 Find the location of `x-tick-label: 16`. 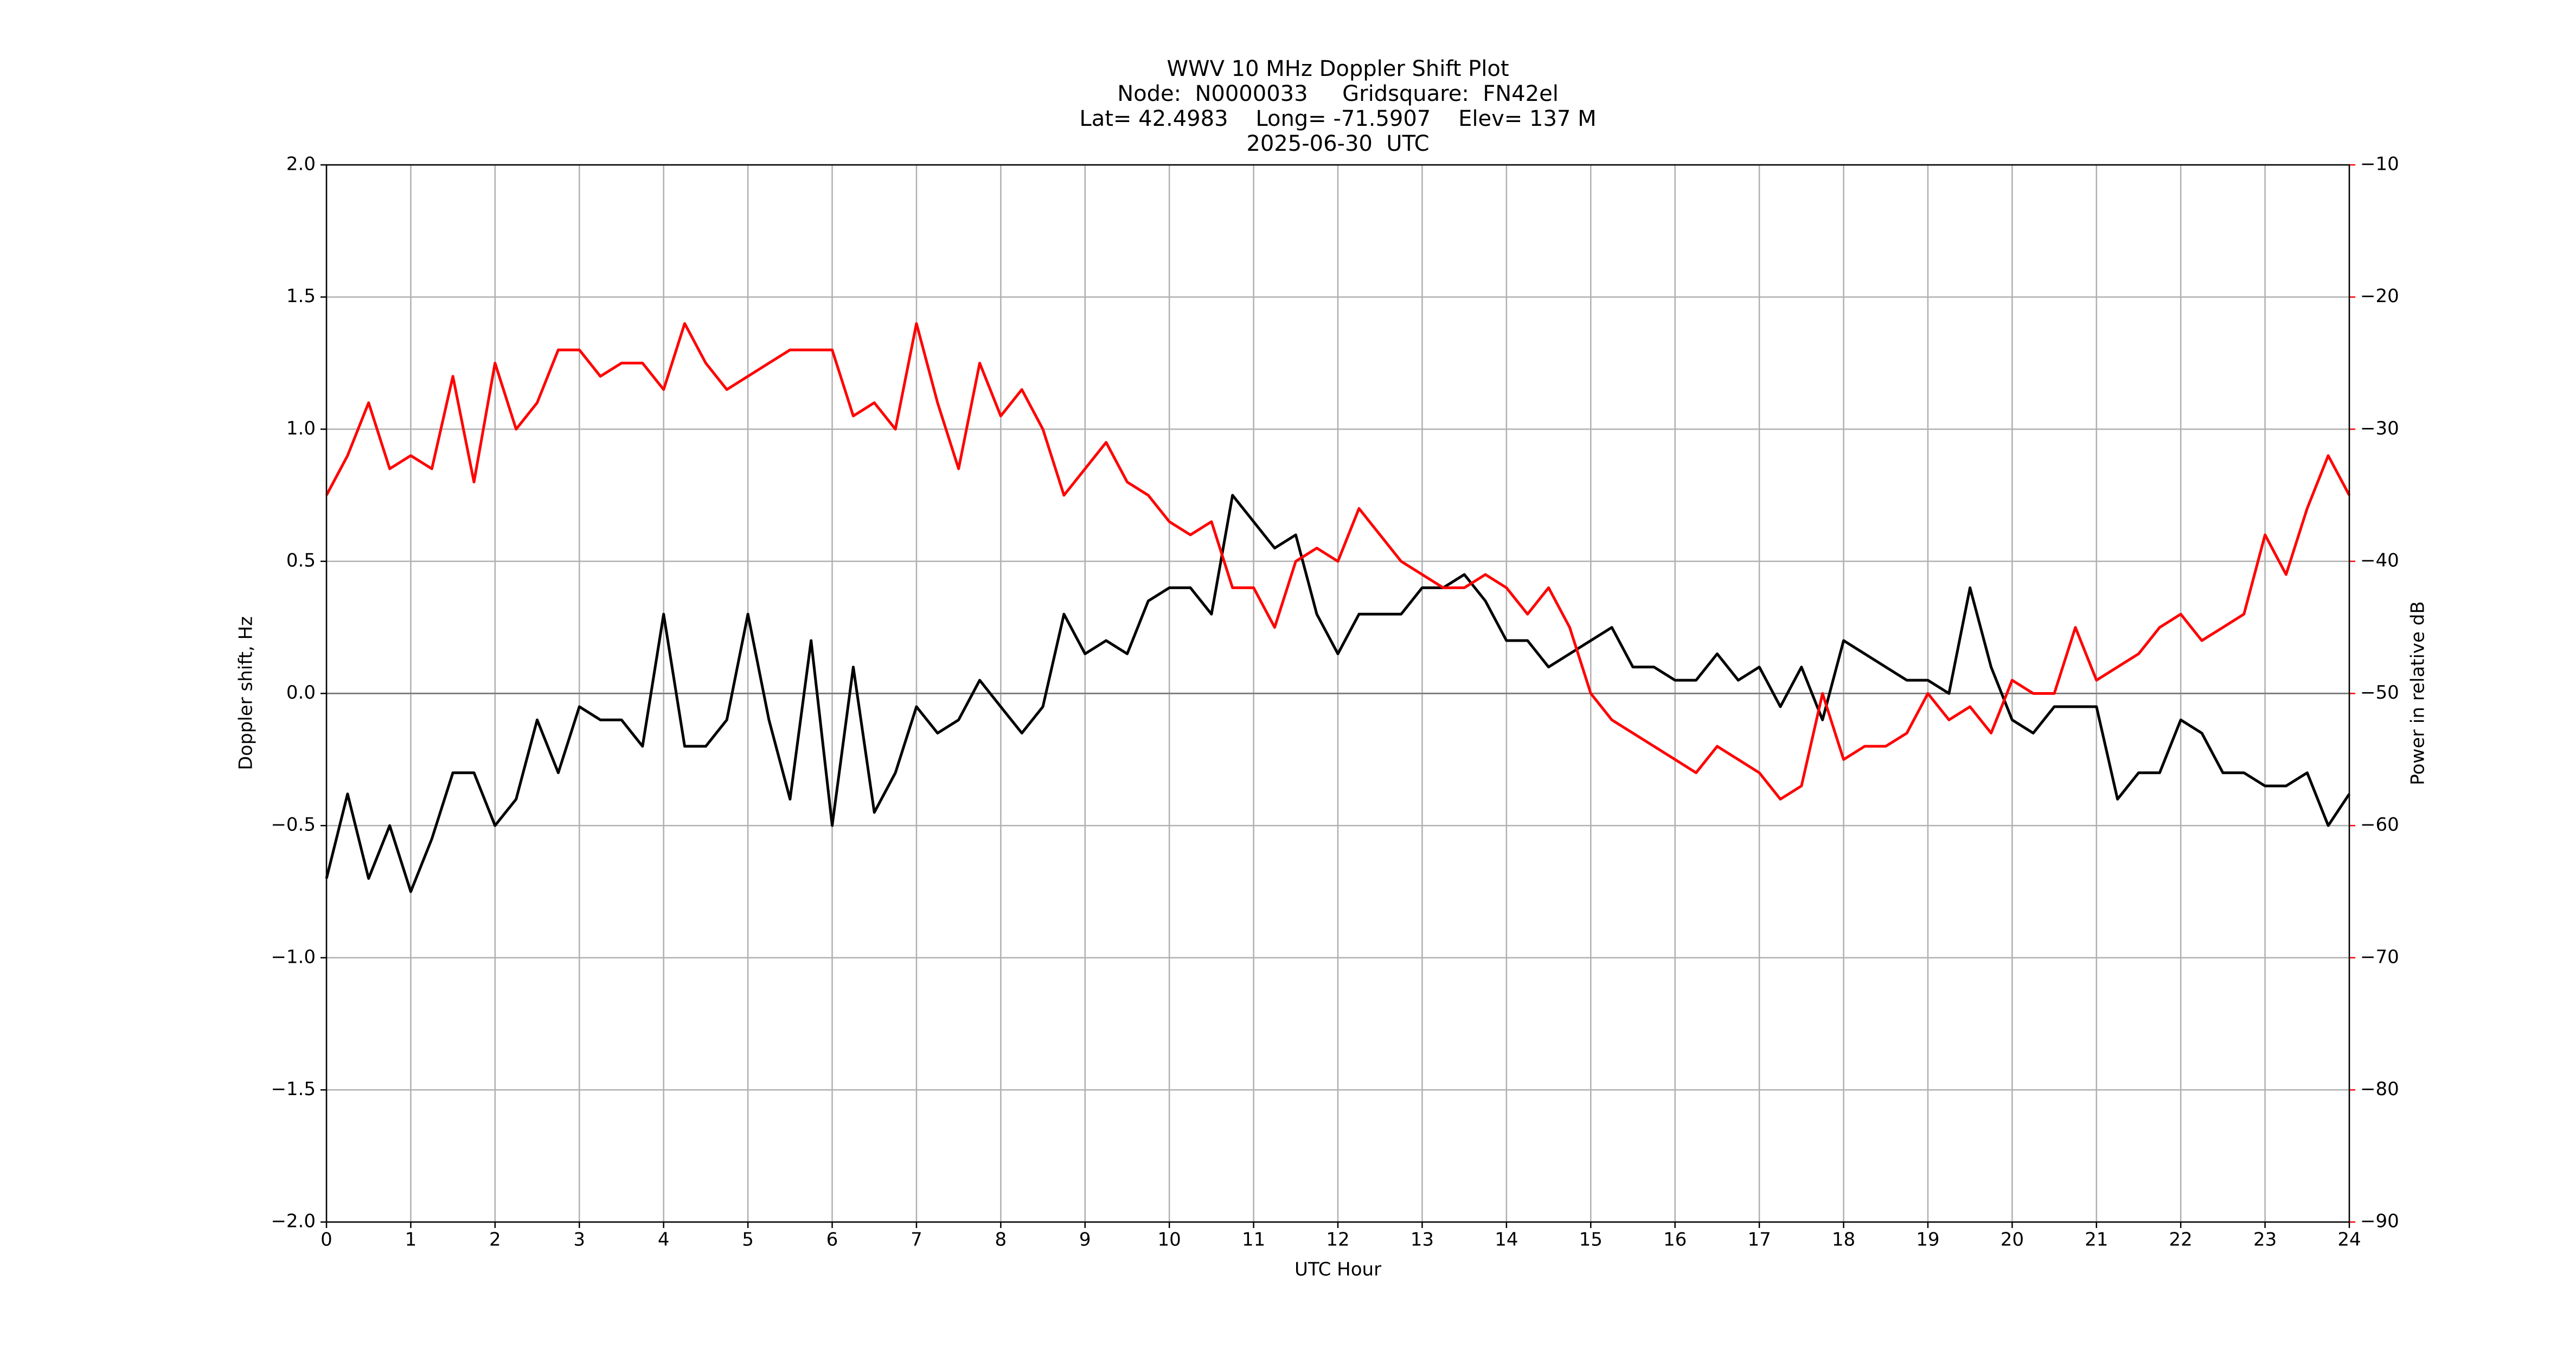

x-tick-label: 16 is located at coordinates (1675, 1240).